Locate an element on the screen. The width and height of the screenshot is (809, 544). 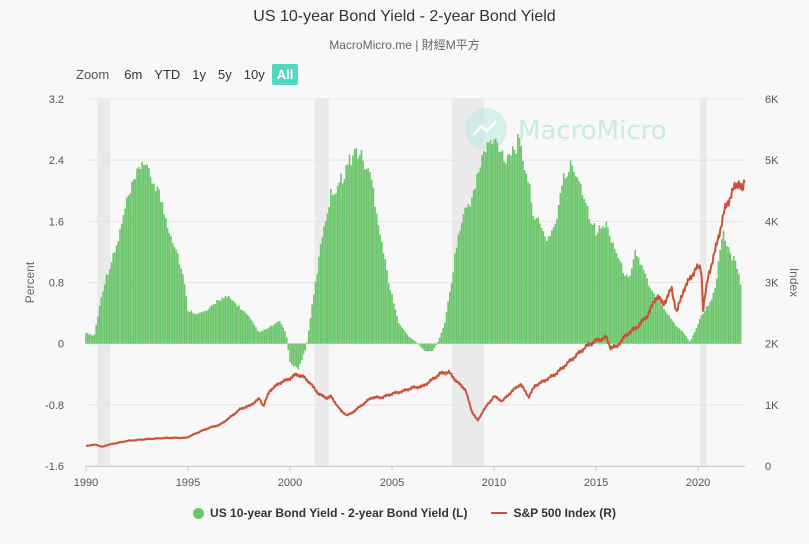
range-button-ytd: YTD is located at coordinates (167, 74).